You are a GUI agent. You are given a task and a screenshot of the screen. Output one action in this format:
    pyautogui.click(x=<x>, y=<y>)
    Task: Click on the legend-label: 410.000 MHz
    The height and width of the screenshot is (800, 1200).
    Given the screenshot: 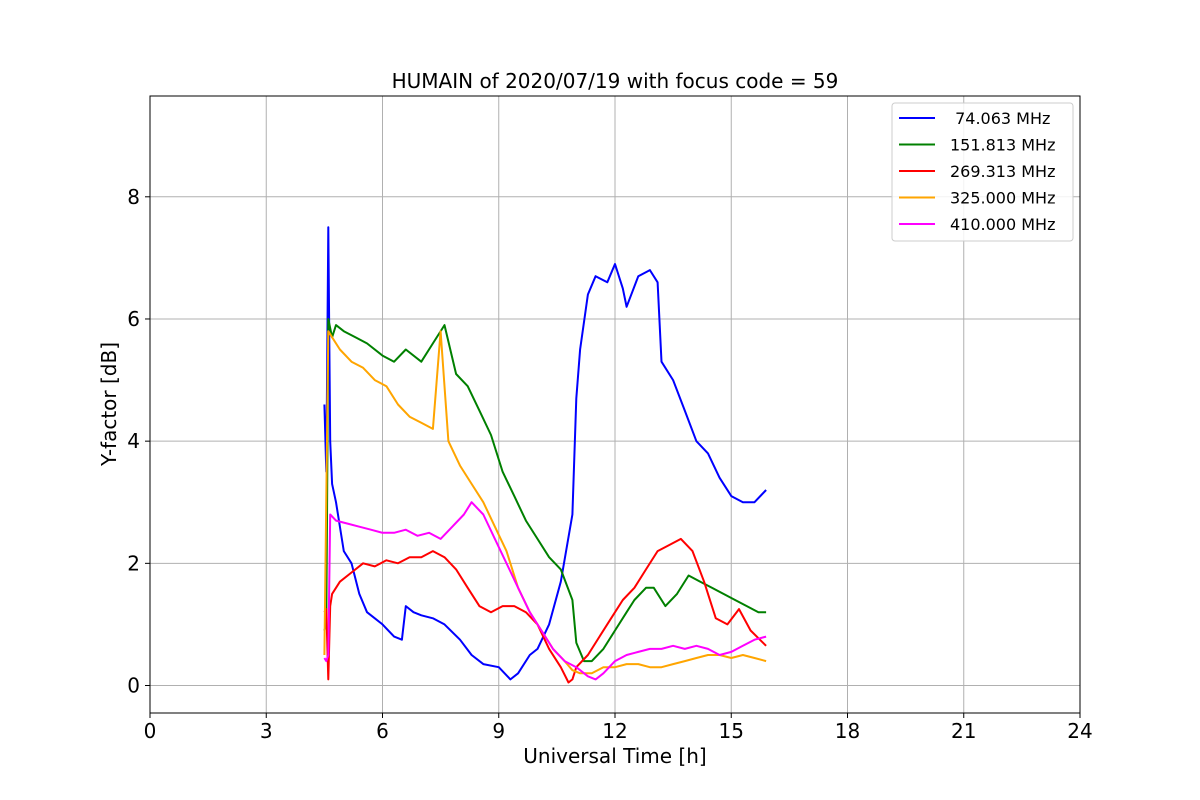 What is the action you would take?
    pyautogui.click(x=1002, y=224)
    